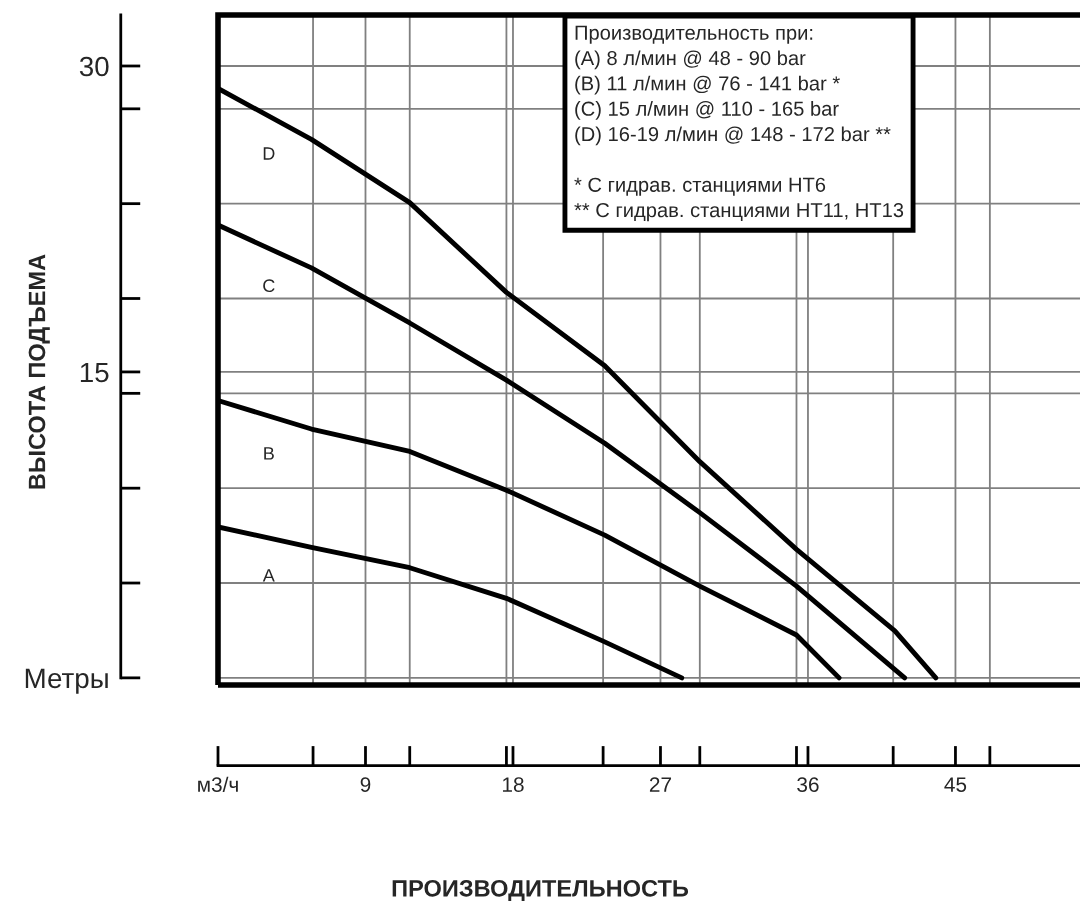  Describe the element at coordinates (365, 784) in the screenshot. I see `x-tick-label: 9` at that location.